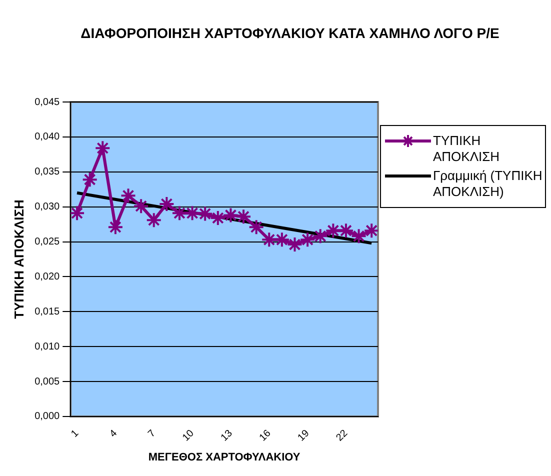 This screenshot has width=551, height=476. What do you see at coordinates (114, 434) in the screenshot?
I see `x-tick-label: 4` at bounding box center [114, 434].